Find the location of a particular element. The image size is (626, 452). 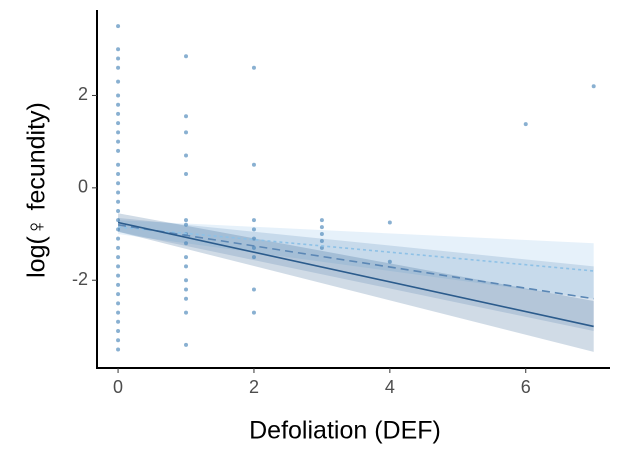

y-tick-label: 0 is located at coordinates (83, 187).